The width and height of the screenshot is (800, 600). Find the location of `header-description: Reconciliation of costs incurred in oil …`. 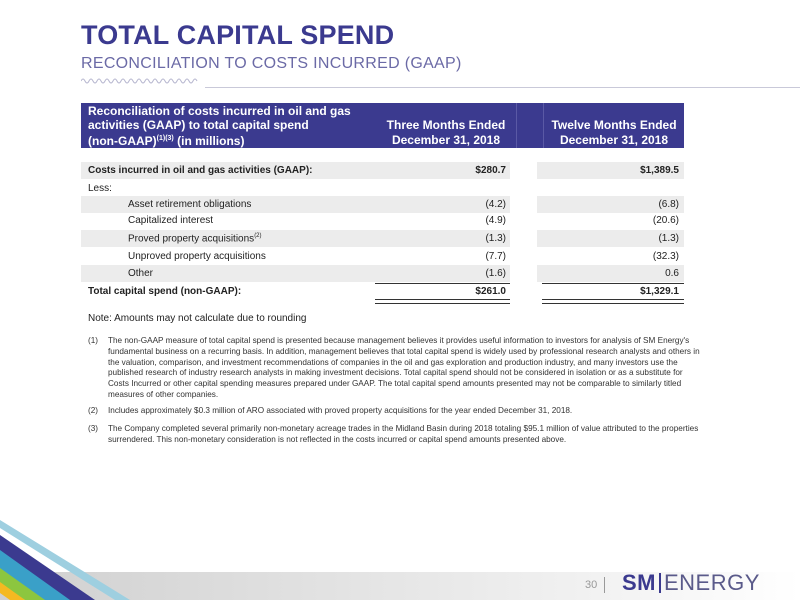

header-description: Reconciliation of costs incurred in oil … is located at coordinates (219, 126).